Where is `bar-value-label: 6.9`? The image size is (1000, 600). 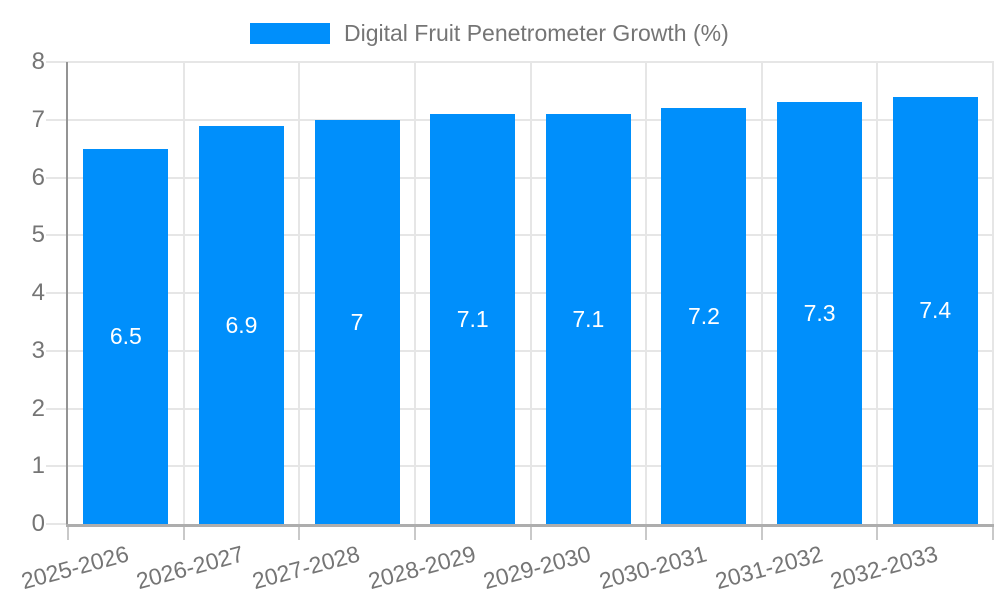 bar-value-label: 6.9 is located at coordinates (241, 324).